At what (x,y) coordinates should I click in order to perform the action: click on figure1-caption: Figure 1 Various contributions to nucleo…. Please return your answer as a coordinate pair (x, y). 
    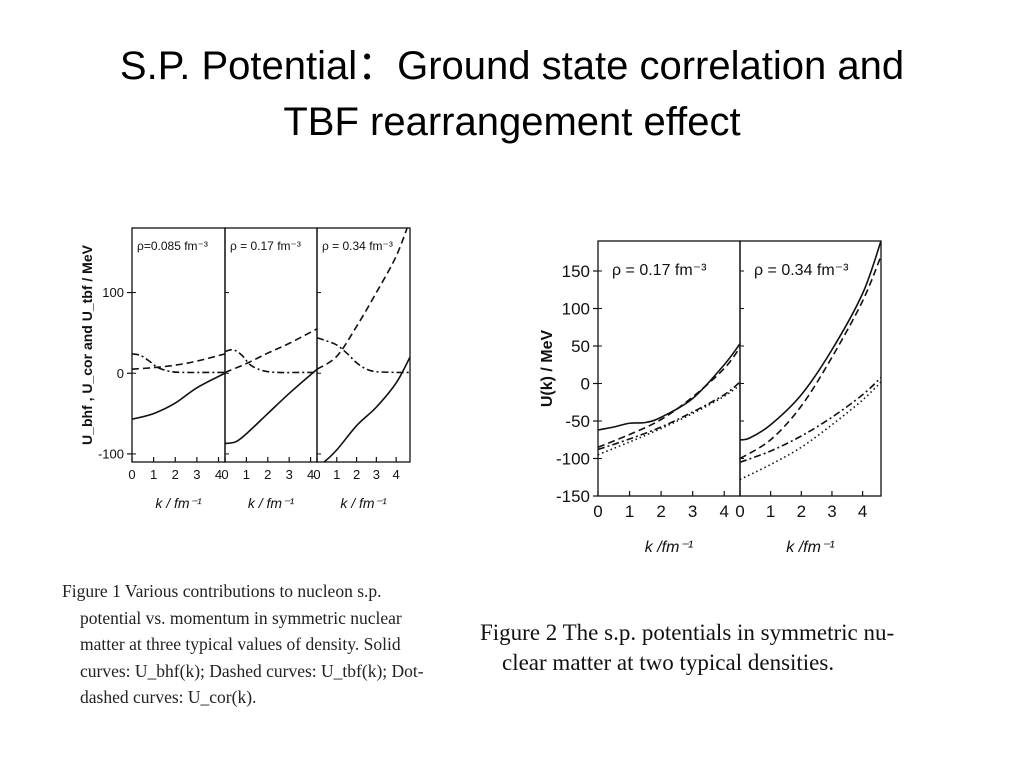
    Looking at the image, I should click on (262, 644).